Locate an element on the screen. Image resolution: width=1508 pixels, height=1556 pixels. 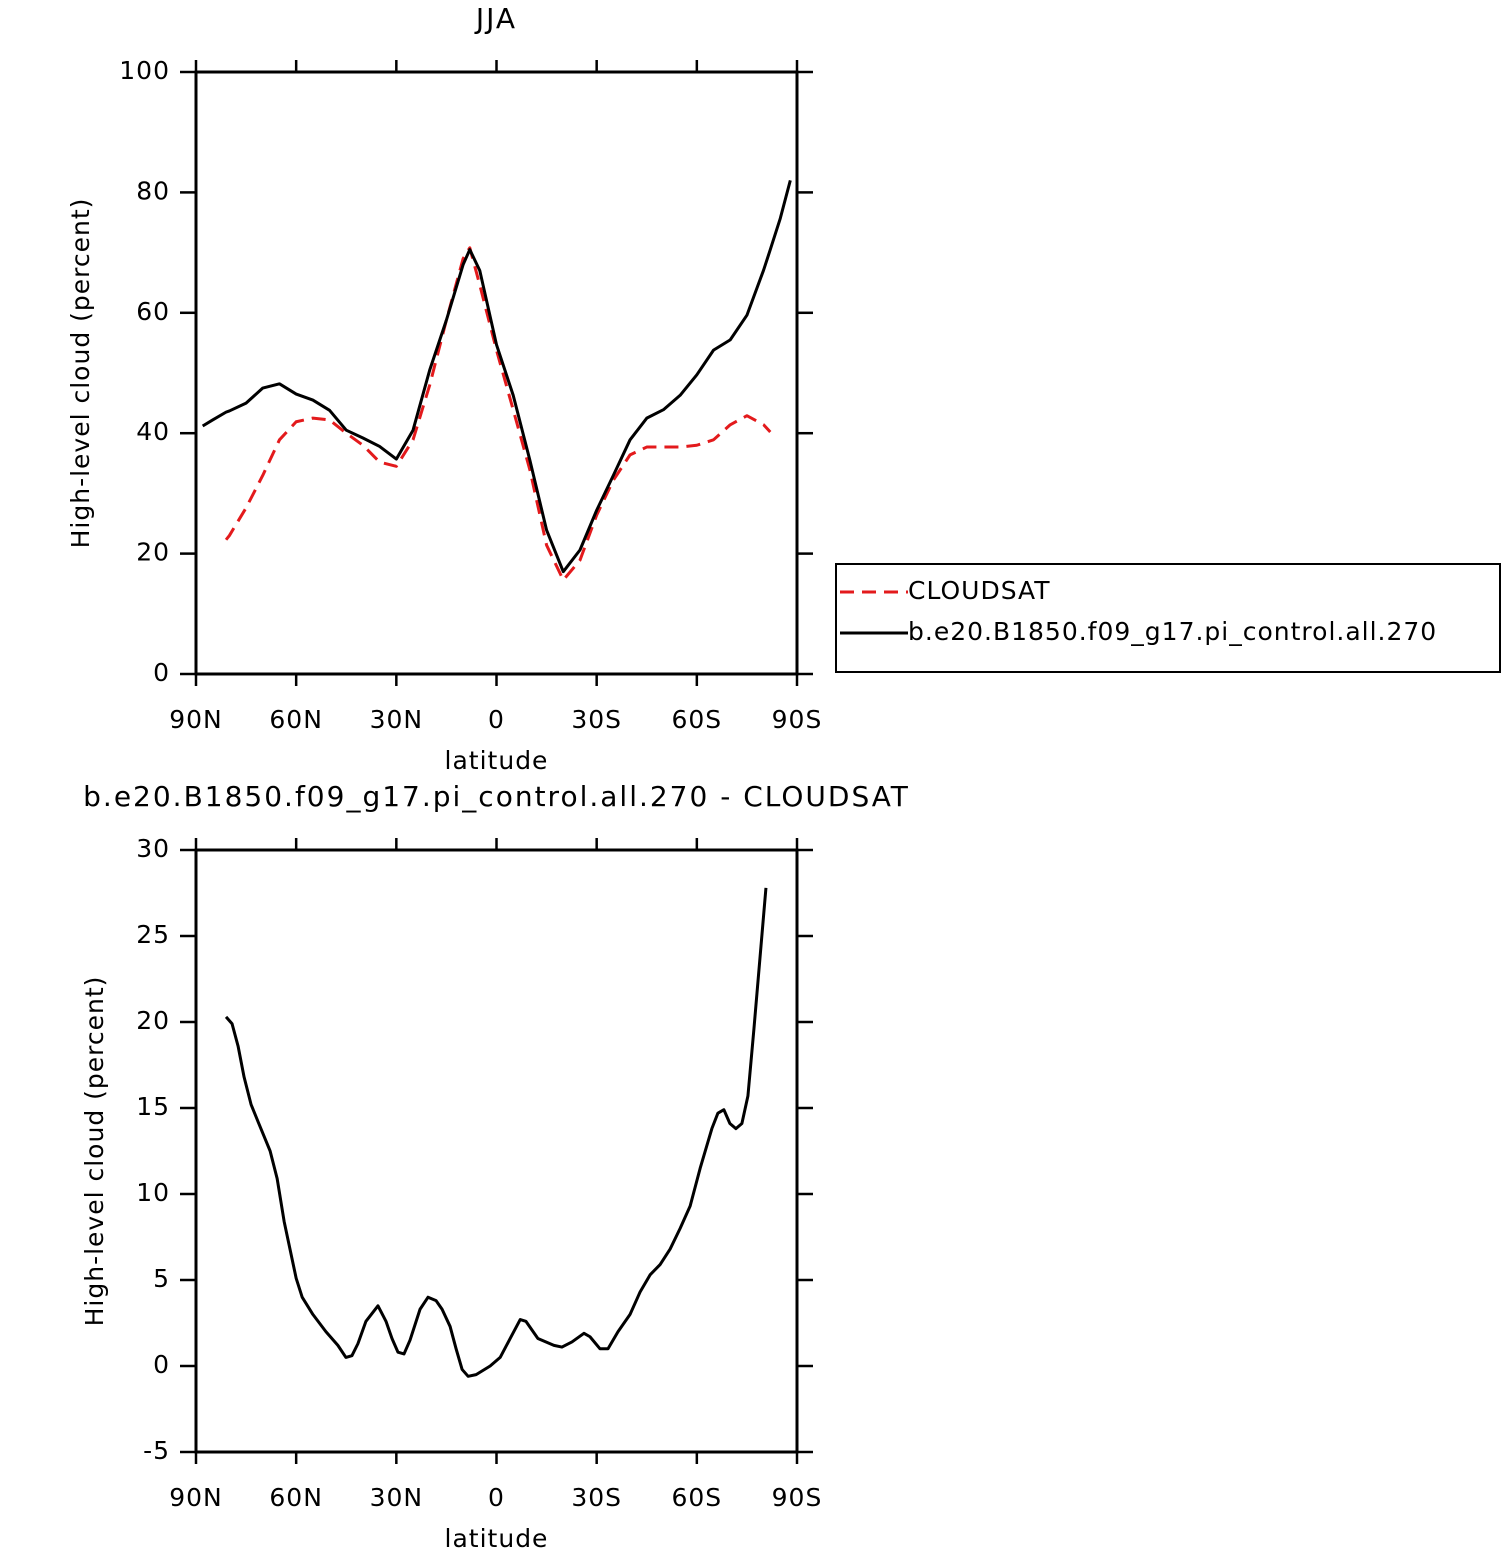
y-tick-label: 60 is located at coordinates (153, 311).